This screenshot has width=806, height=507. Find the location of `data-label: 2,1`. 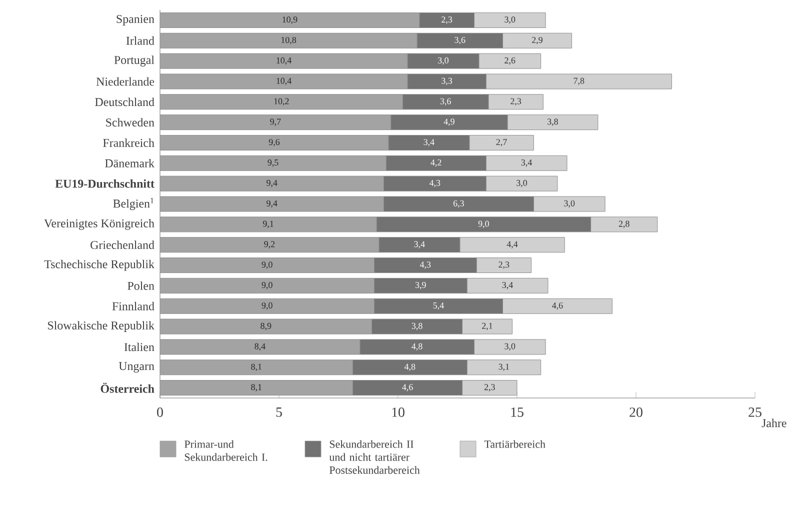

data-label: 2,1 is located at coordinates (487, 326).